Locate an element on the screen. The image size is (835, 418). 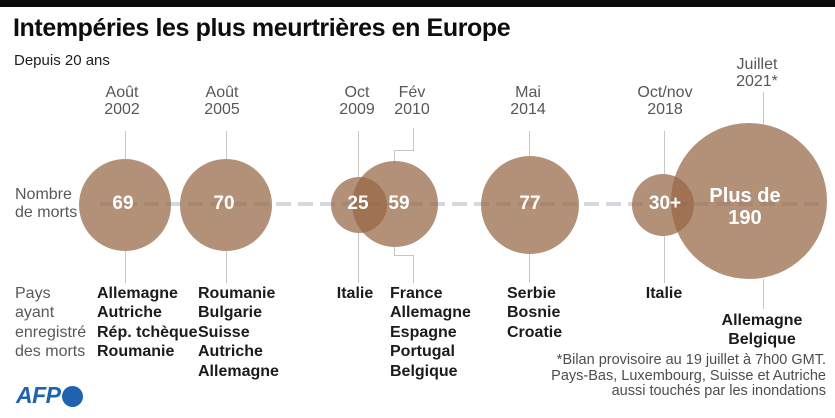
country-list: Serbie Bosnie Croatie is located at coordinates (535, 313).